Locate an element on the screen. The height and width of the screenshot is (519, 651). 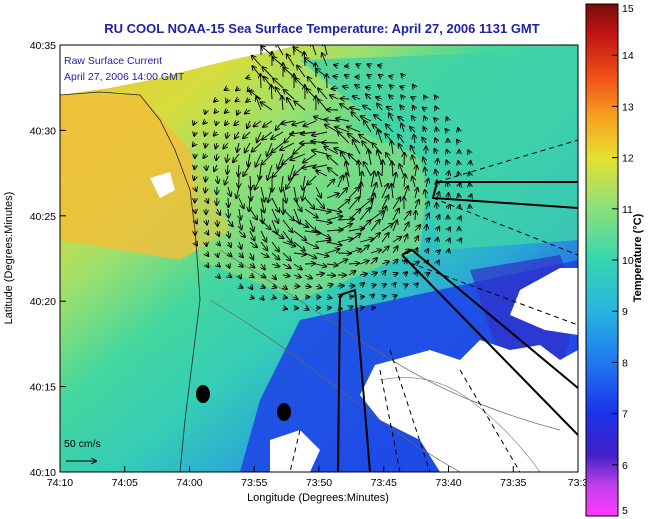
y-tick-label: 40:35 is located at coordinates (43, 46).